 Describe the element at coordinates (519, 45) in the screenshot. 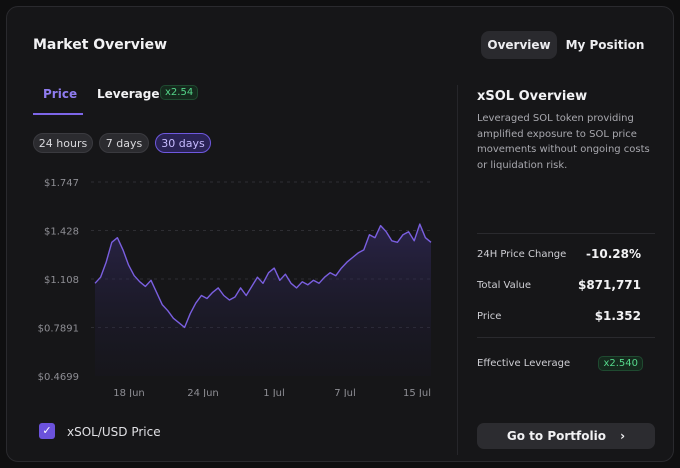

I see `tab-overview: Overview` at that location.